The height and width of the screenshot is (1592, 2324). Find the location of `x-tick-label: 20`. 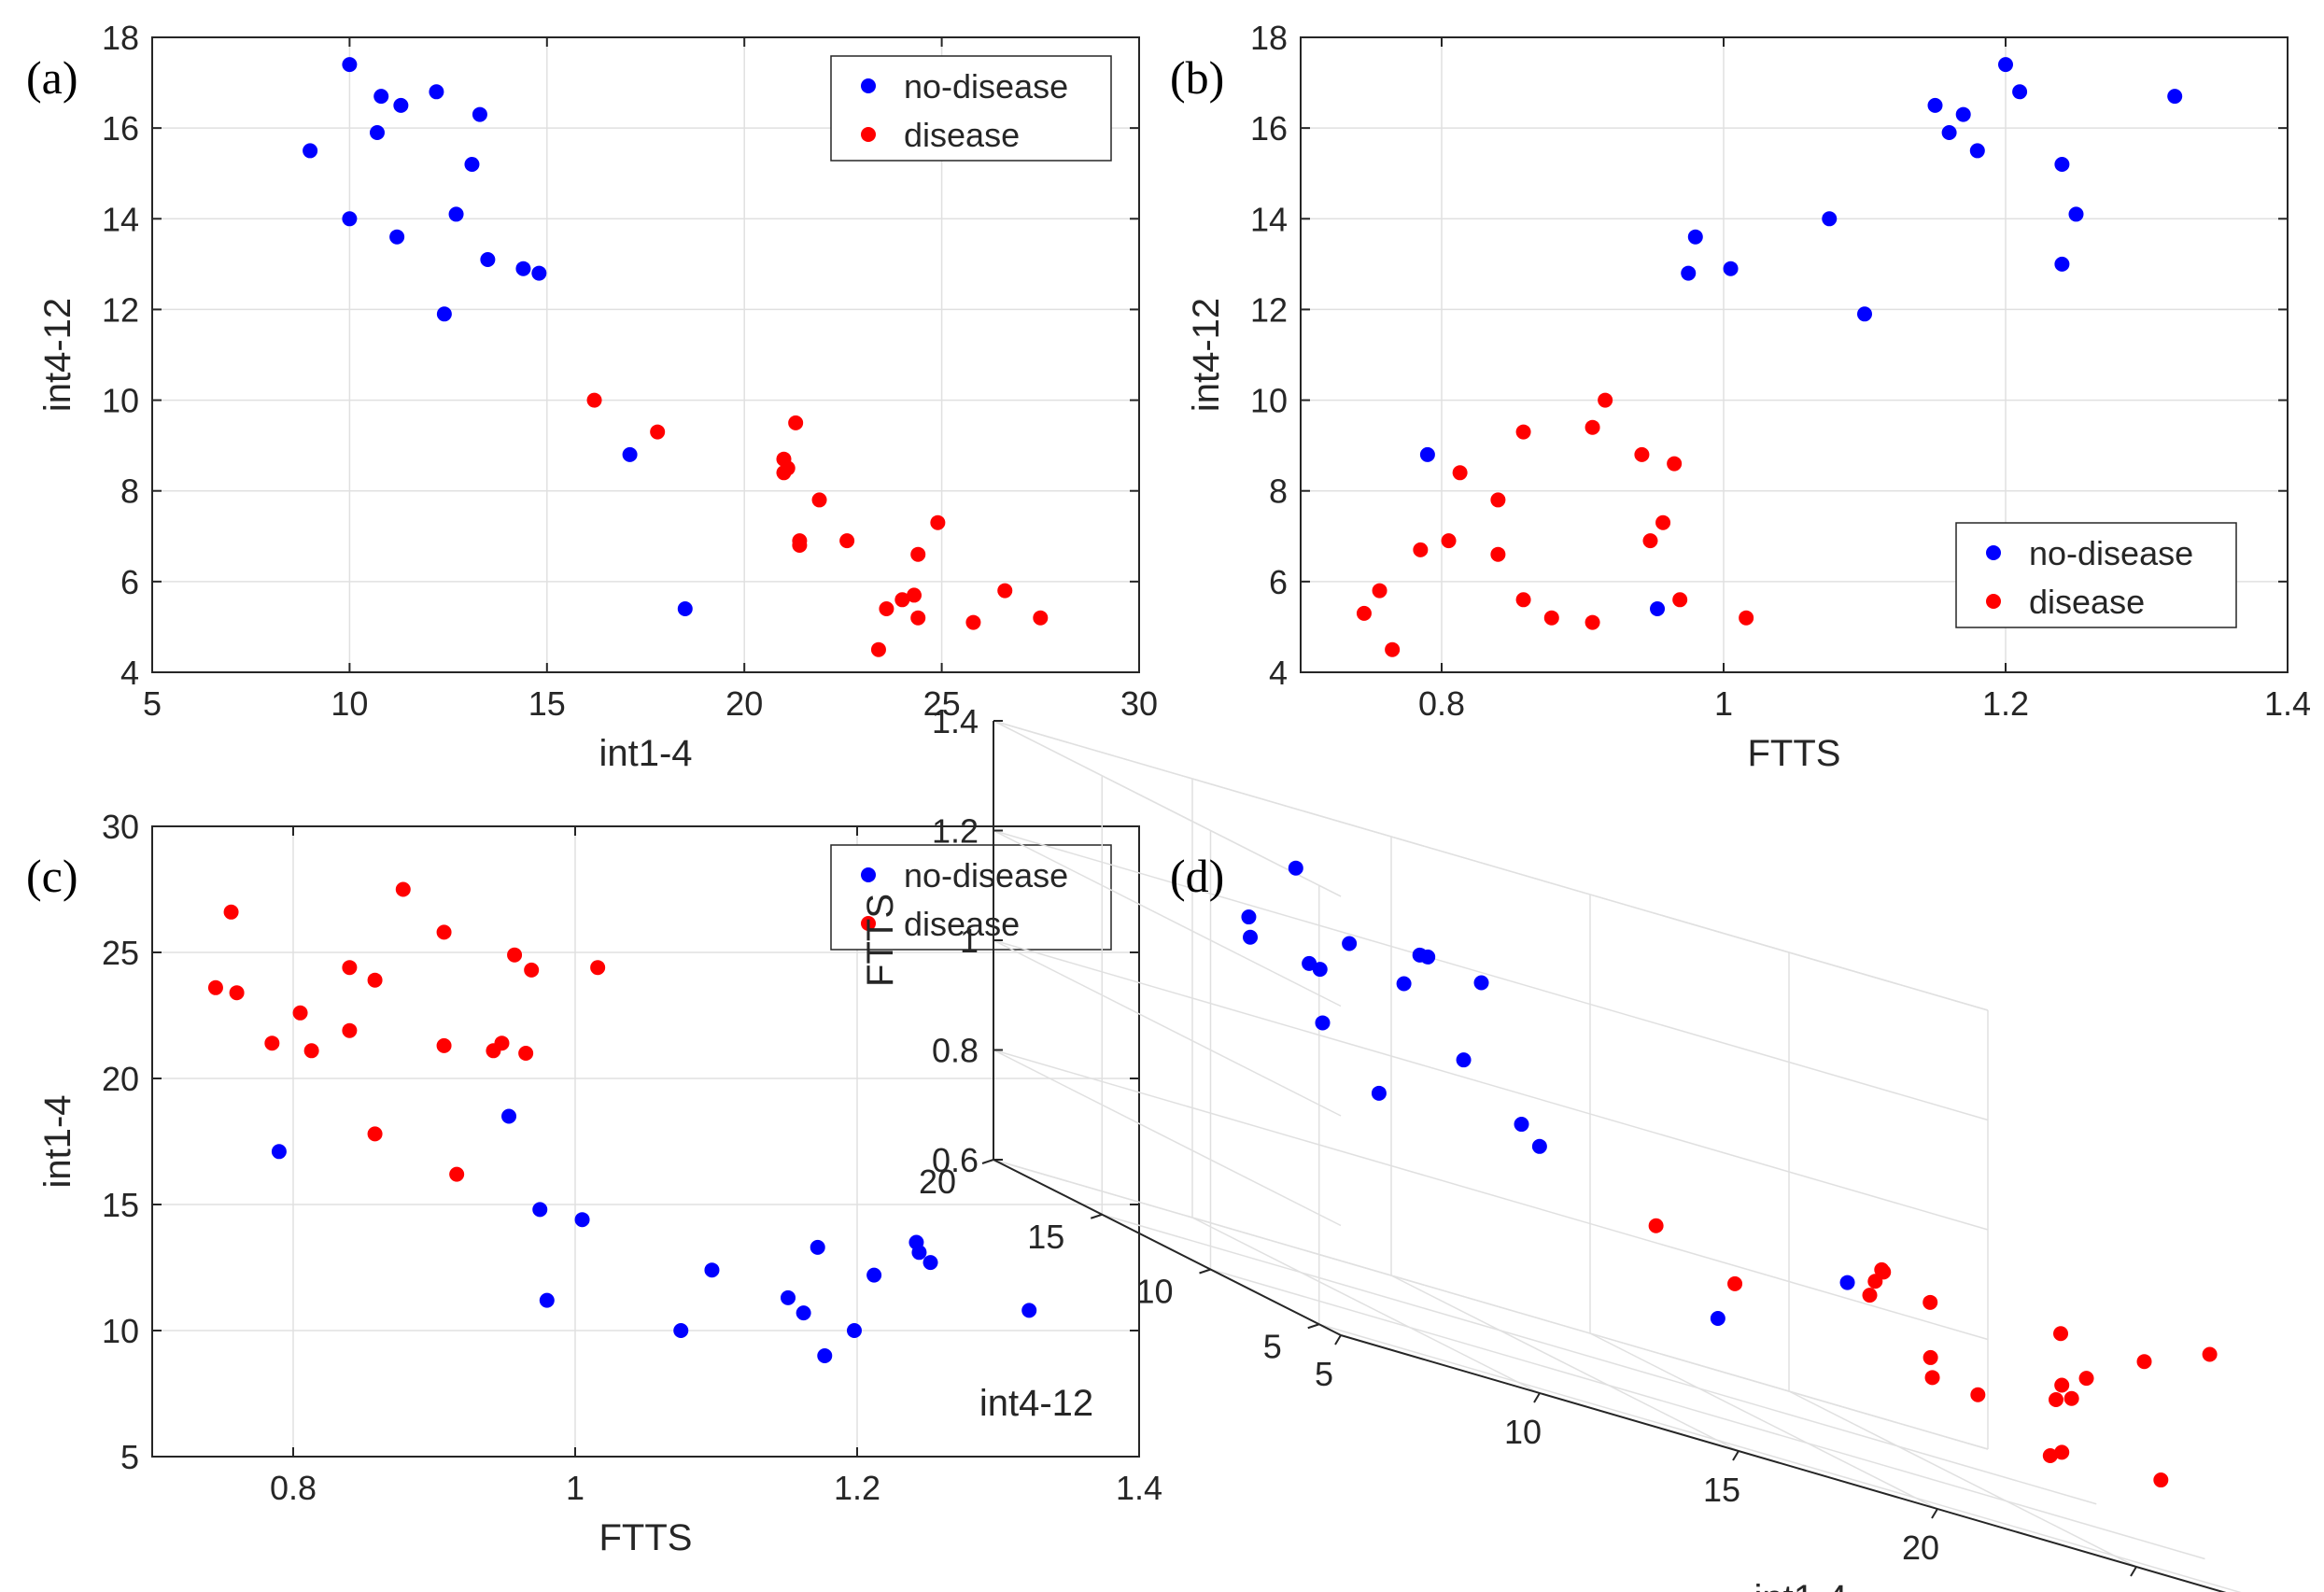

x-tick-label: 20 is located at coordinates (744, 704).